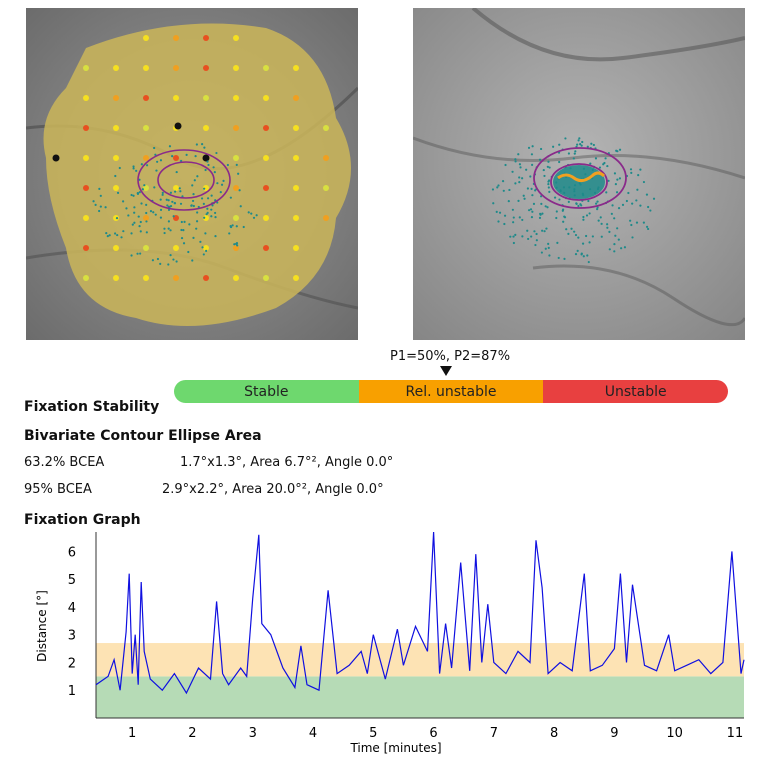 The height and width of the screenshot is (768, 768). I want to click on y-tick-label: 3, so click(72, 636).